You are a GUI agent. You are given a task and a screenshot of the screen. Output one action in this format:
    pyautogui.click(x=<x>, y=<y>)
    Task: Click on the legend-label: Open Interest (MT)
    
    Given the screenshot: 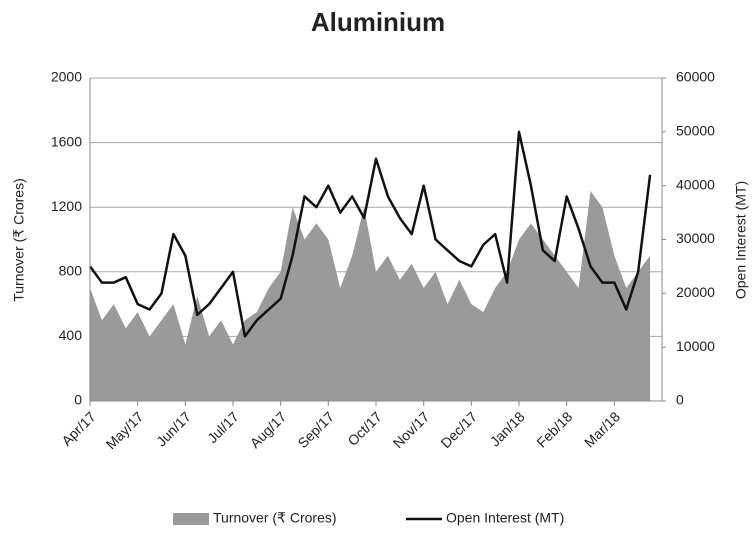 What is the action you would take?
    pyautogui.click(x=505, y=518)
    